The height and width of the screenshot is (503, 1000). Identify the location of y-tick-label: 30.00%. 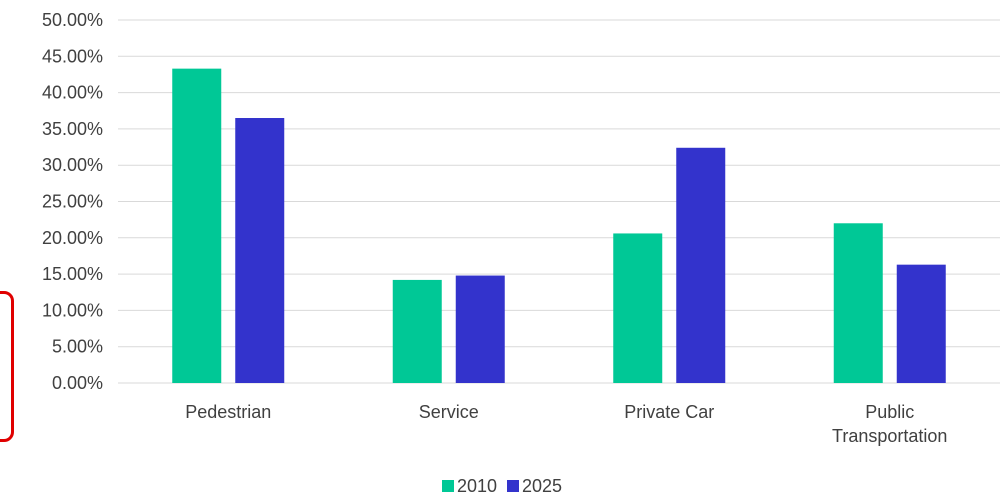
(72, 165).